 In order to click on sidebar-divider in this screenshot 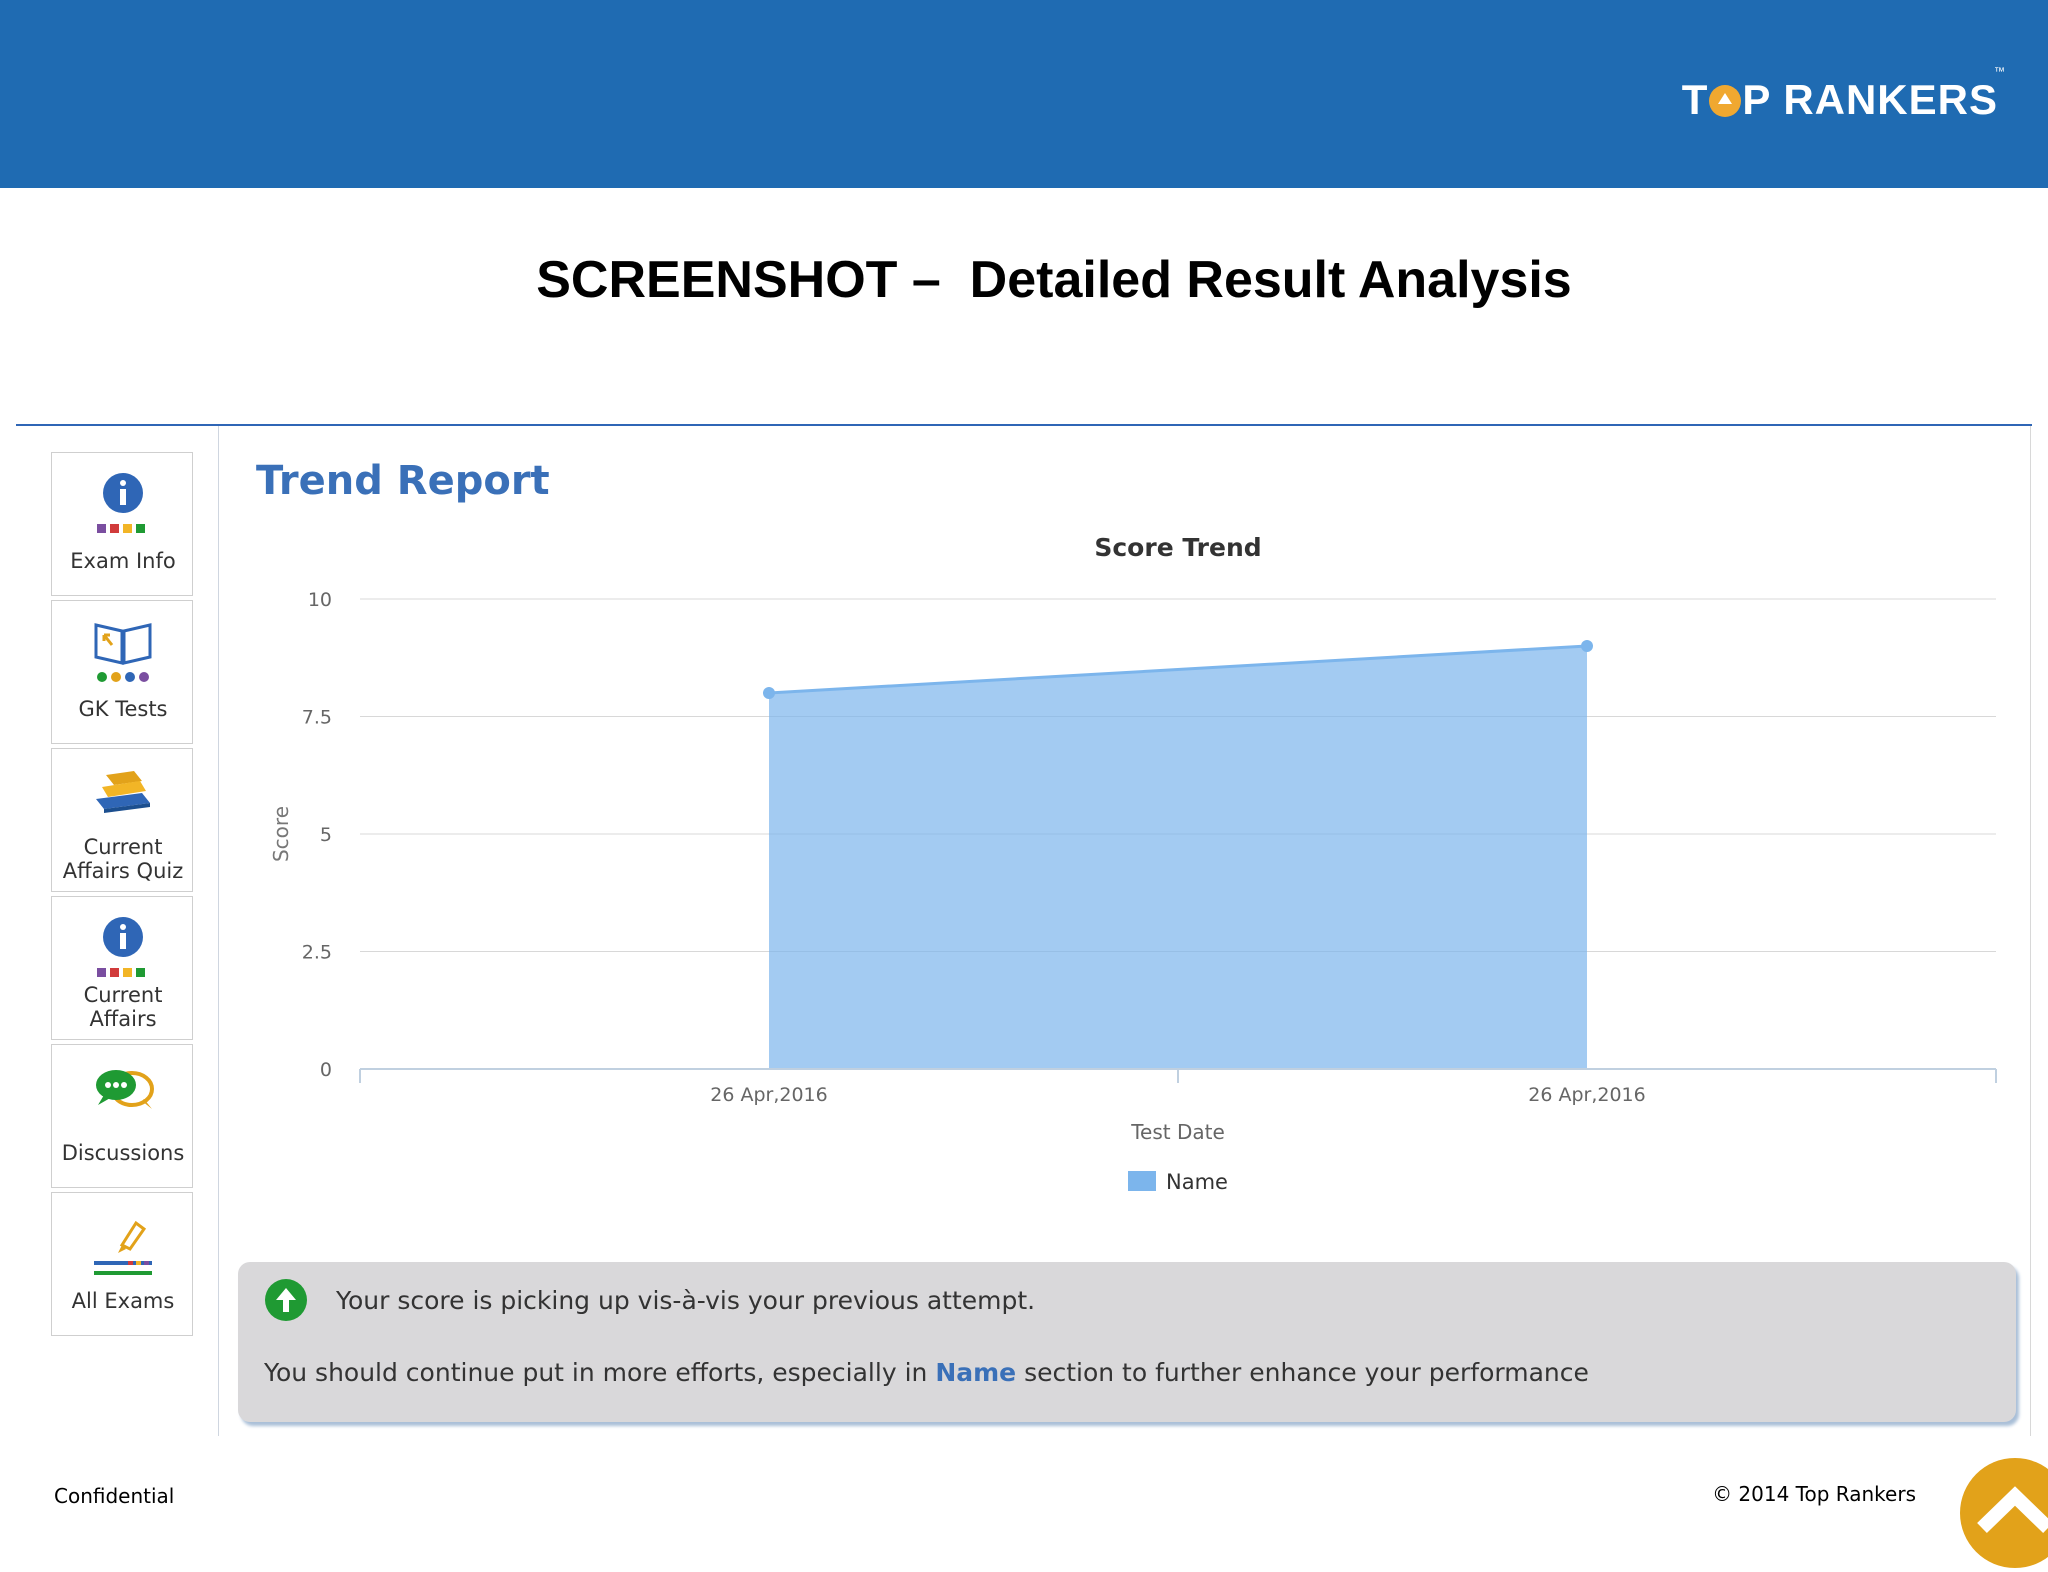, I will do `click(218, 931)`.